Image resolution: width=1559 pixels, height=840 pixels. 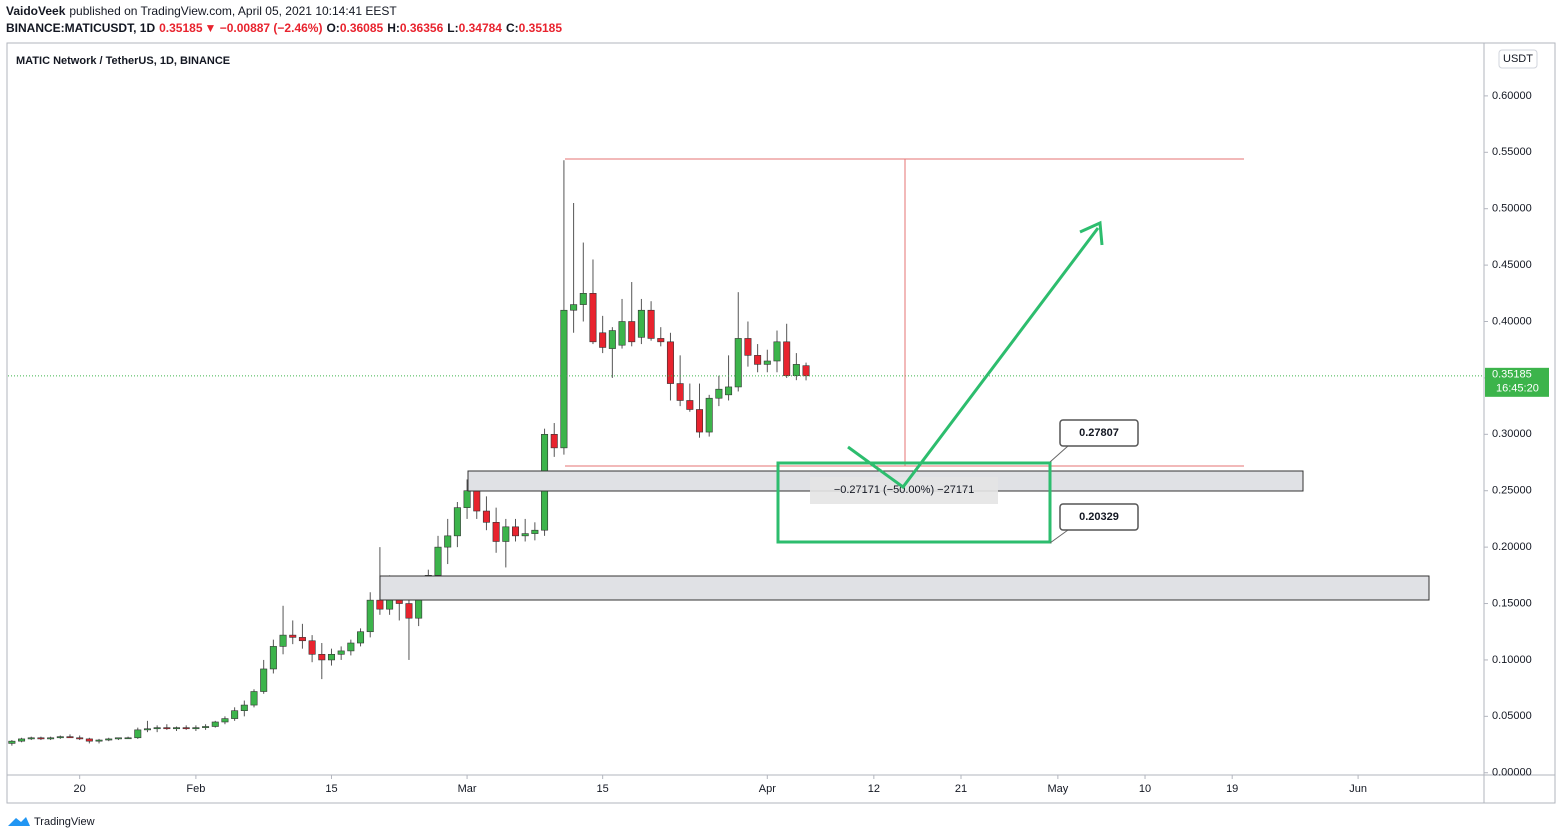 I want to click on target-box, so click(x=914, y=502).